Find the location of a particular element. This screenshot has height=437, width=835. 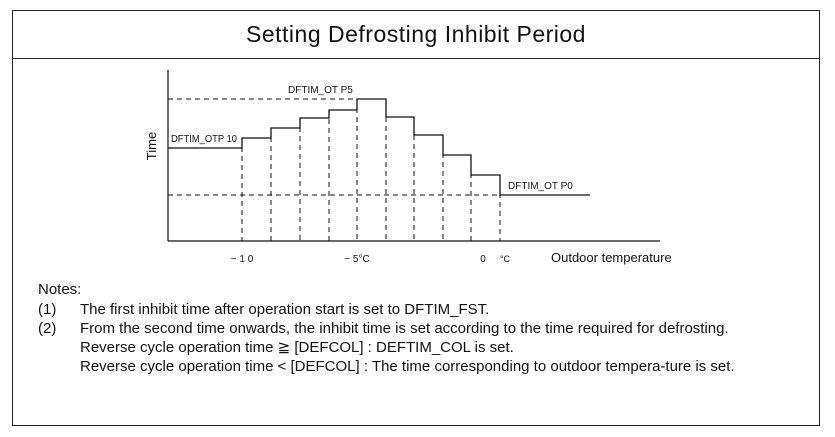

tick-label-minus5: − 5°C is located at coordinates (356, 259).